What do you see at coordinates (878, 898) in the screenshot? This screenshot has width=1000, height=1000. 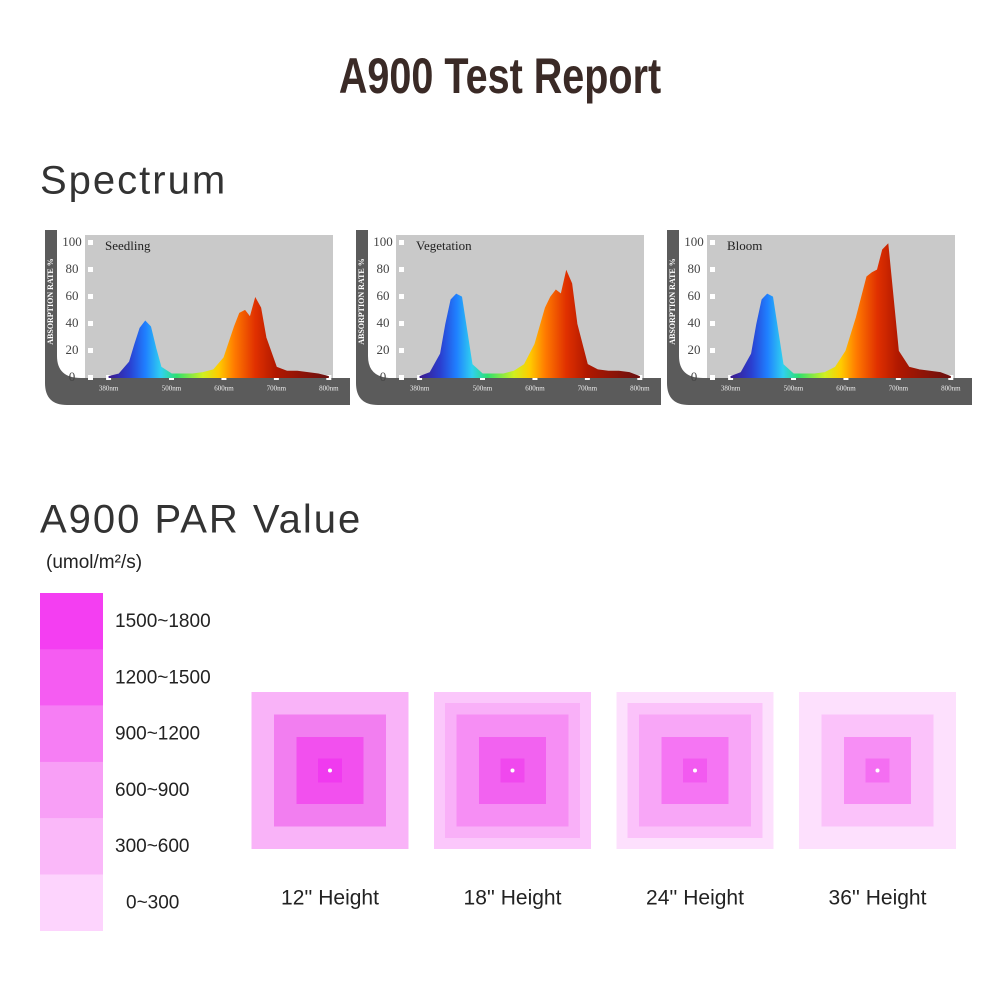 I see `map-label: 36'' Height` at bounding box center [878, 898].